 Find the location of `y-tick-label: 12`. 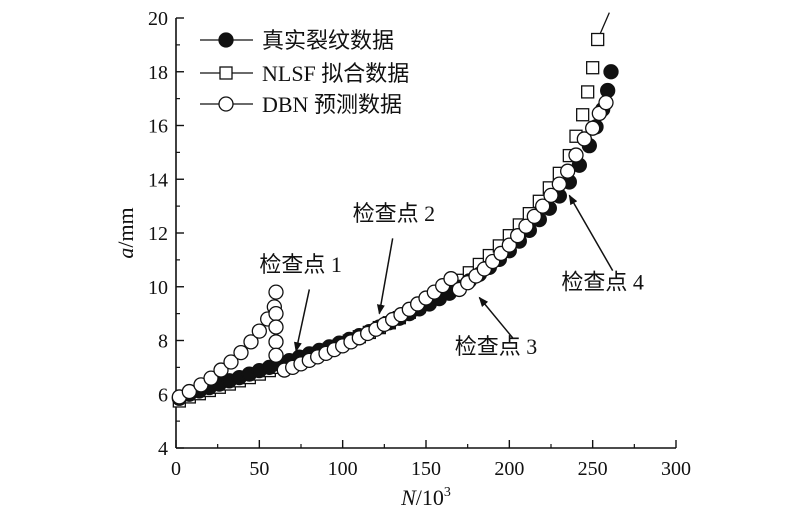

y-tick-label: 12 is located at coordinates (158, 234).